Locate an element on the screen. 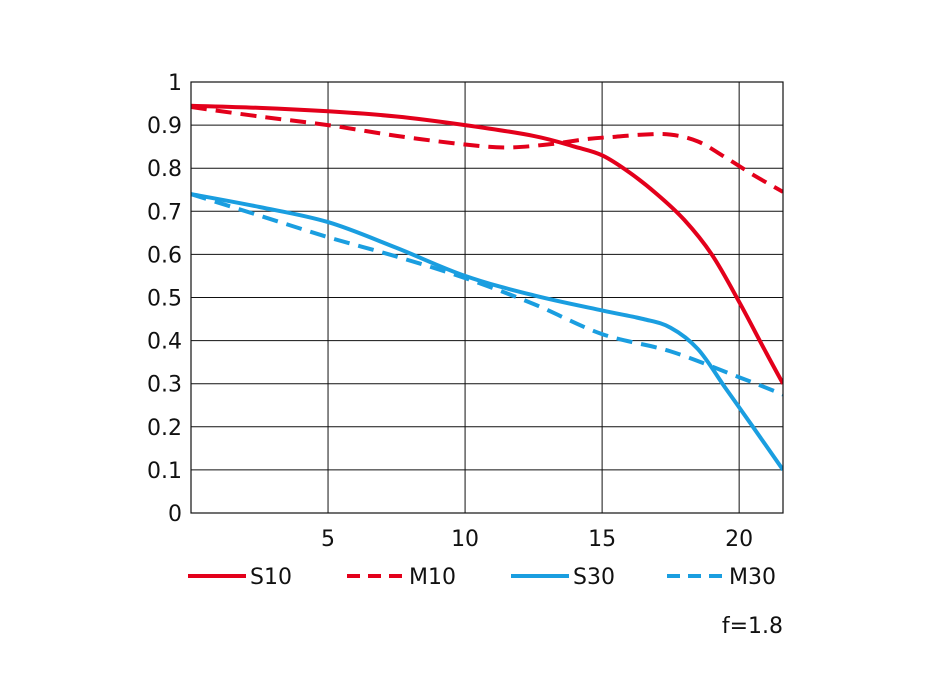  y-tick-label: 0.3 is located at coordinates (164, 385).